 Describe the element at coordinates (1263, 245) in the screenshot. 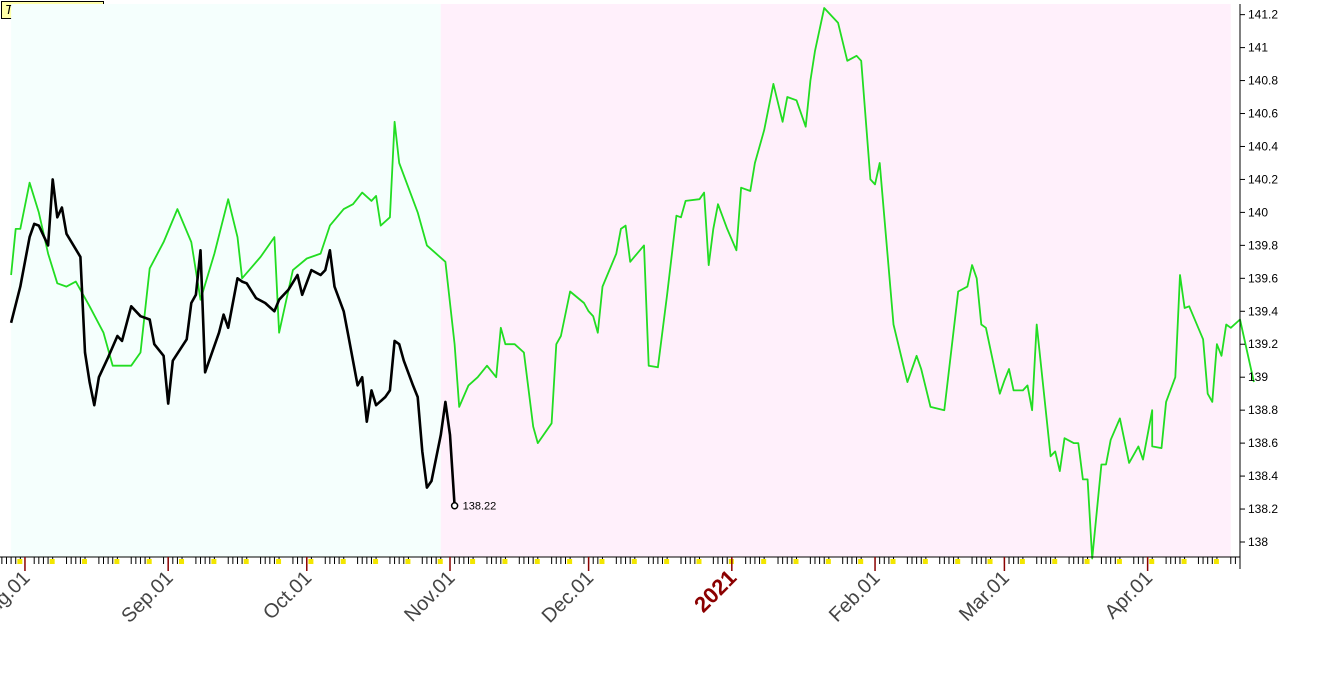

I see `y-tick-label: 139.8` at that location.